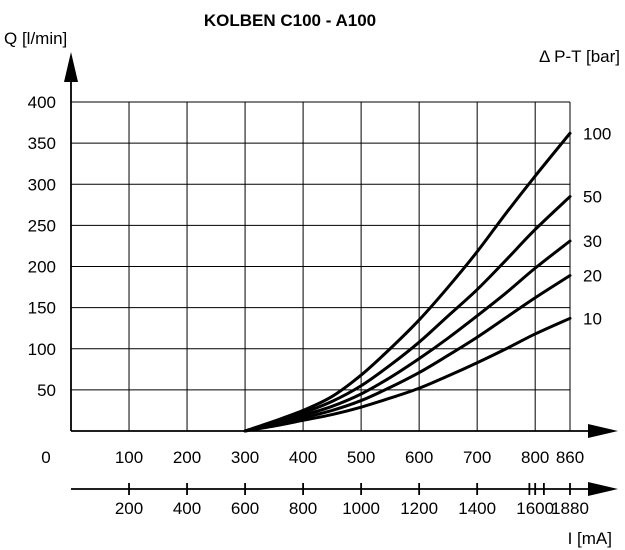 The image size is (625, 550). What do you see at coordinates (477, 508) in the screenshot?
I see `secondary-tick-label-1400: 1400` at bounding box center [477, 508].